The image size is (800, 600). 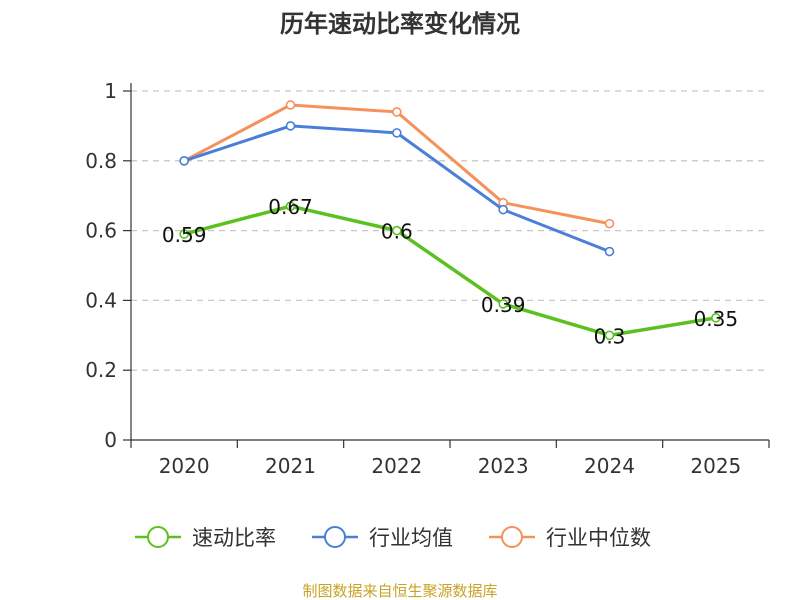 What do you see at coordinates (609, 466) in the screenshot?
I see `x-tick-label: 2024` at bounding box center [609, 466].